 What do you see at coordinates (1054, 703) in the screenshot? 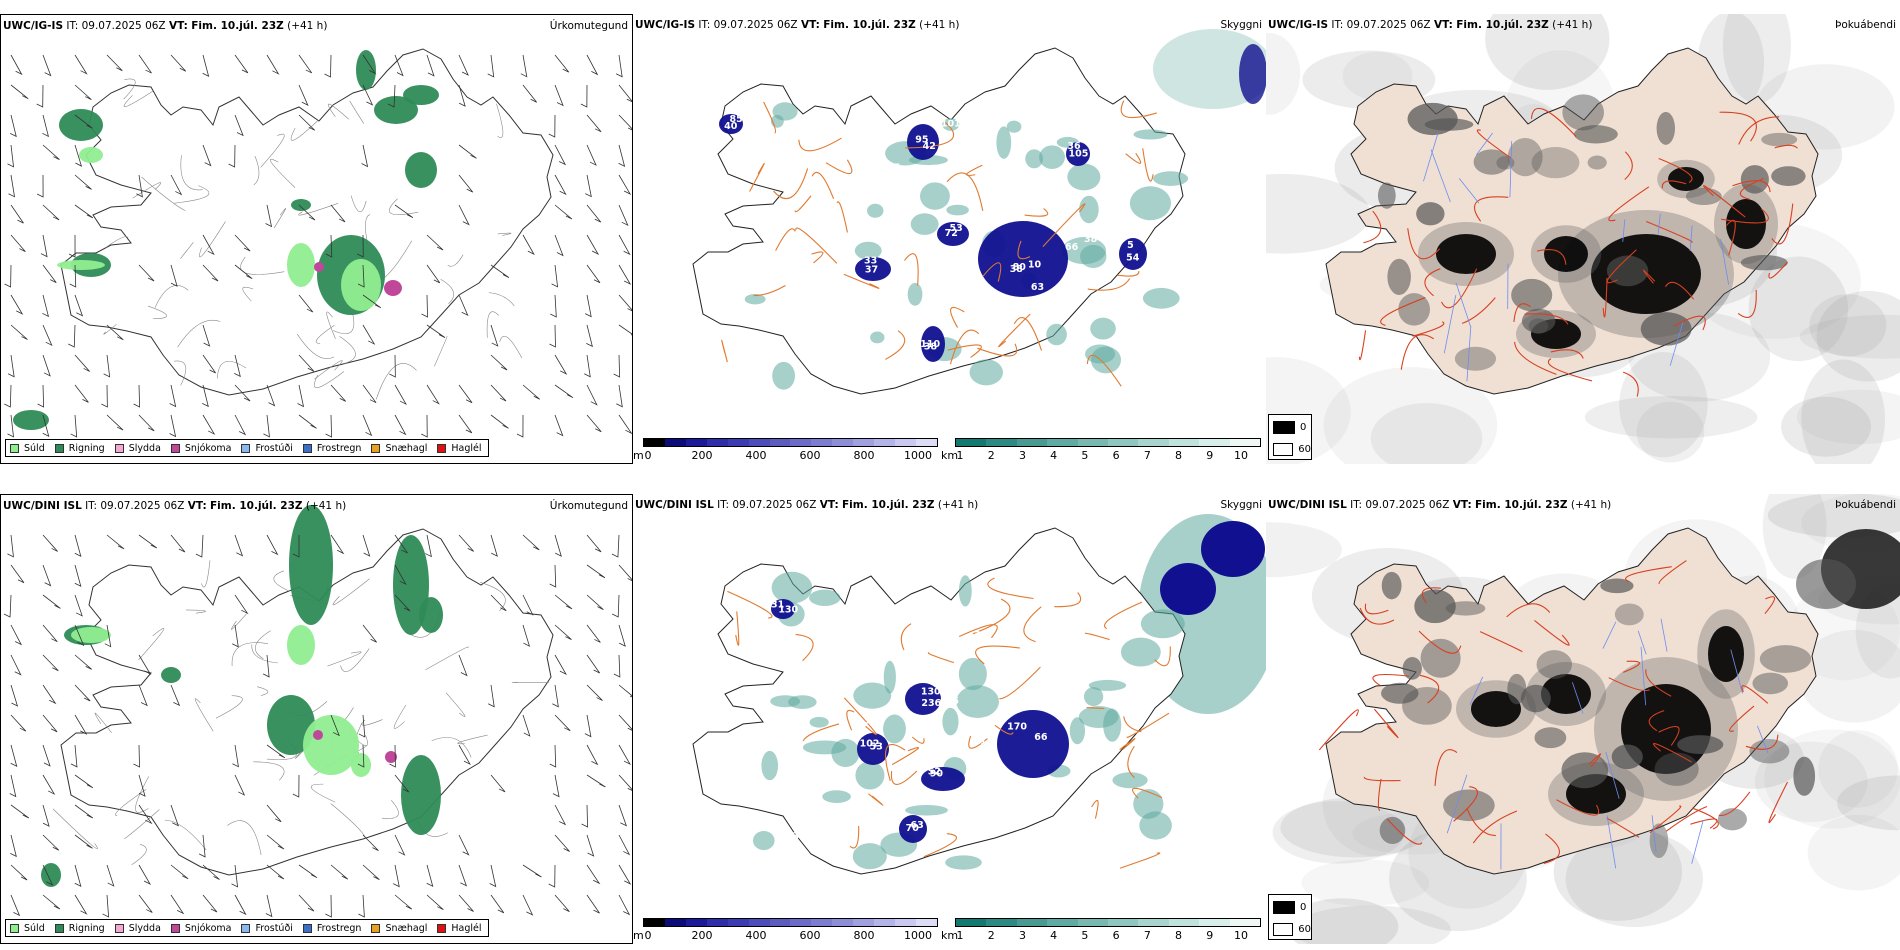
I see `cloud-base-label: 347` at bounding box center [1054, 703].